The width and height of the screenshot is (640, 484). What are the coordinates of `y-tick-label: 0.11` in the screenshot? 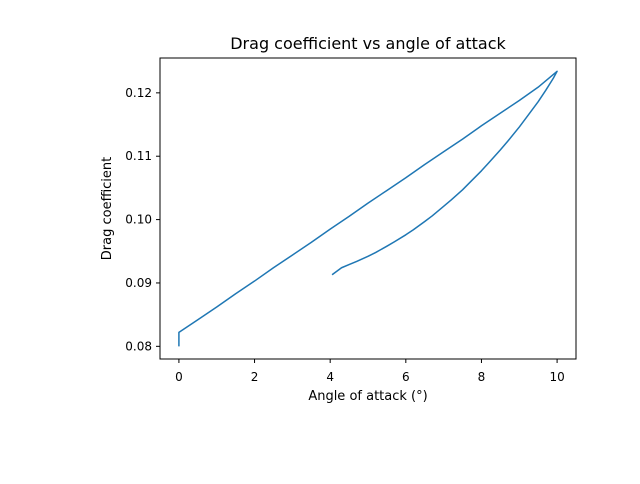 It's located at (138, 156).